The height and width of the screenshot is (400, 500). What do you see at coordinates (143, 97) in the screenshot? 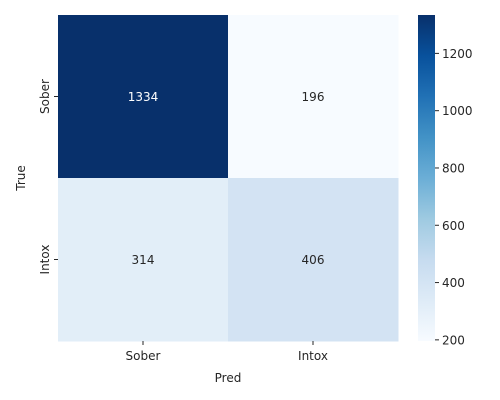
I see `cell-value-label: 1334` at bounding box center [143, 97].